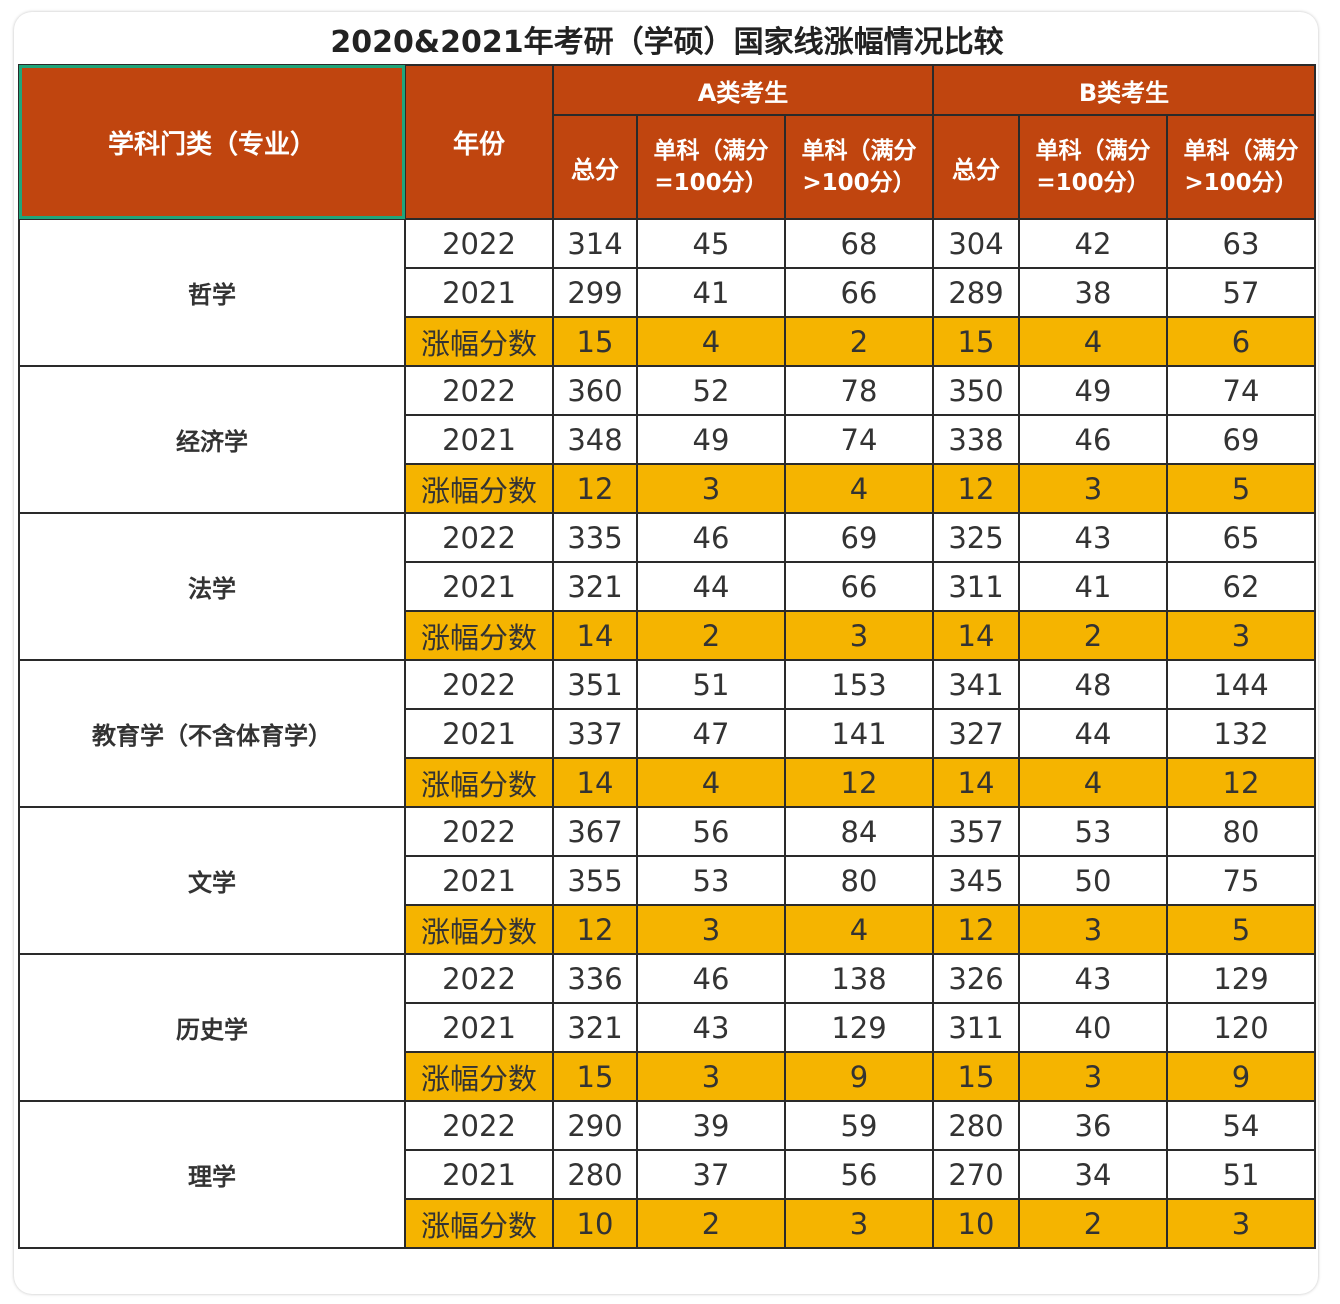 This screenshot has width=1340, height=1304. Describe the element at coordinates (711, 167) in the screenshot. I see `a-single-eq100-header: 单科（满分=100分）` at that location.